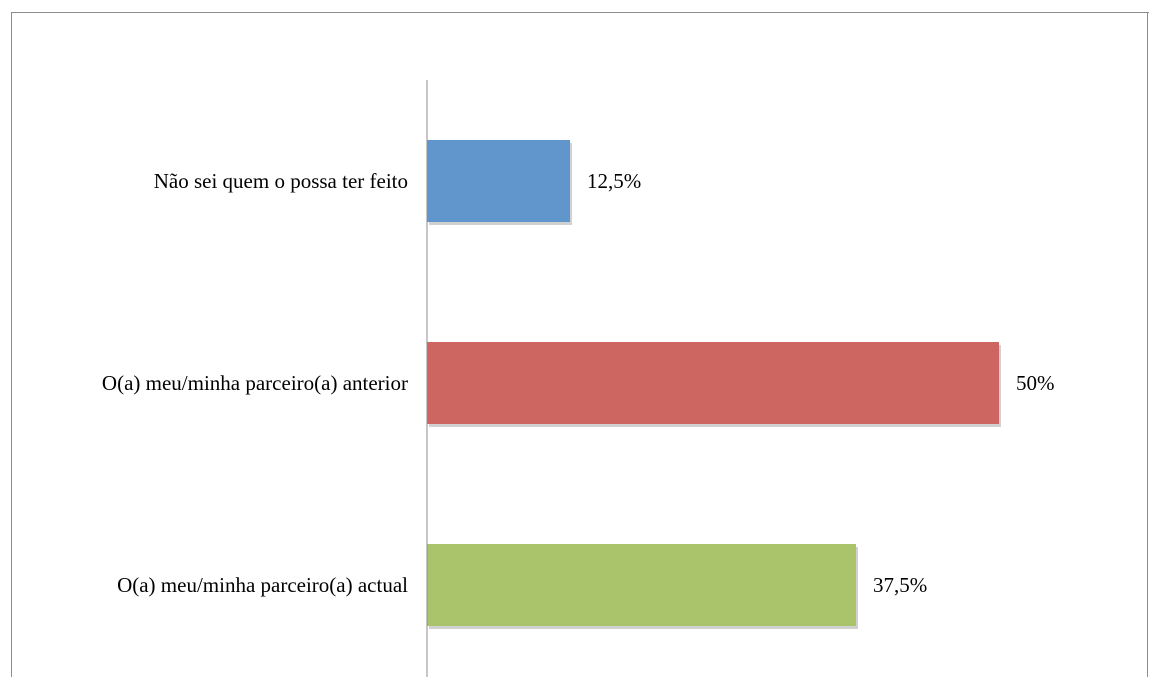 Image resolution: width=1149 pixels, height=677 pixels. What do you see at coordinates (11, 344) in the screenshot?
I see `frame-border-left` at bounding box center [11, 344].